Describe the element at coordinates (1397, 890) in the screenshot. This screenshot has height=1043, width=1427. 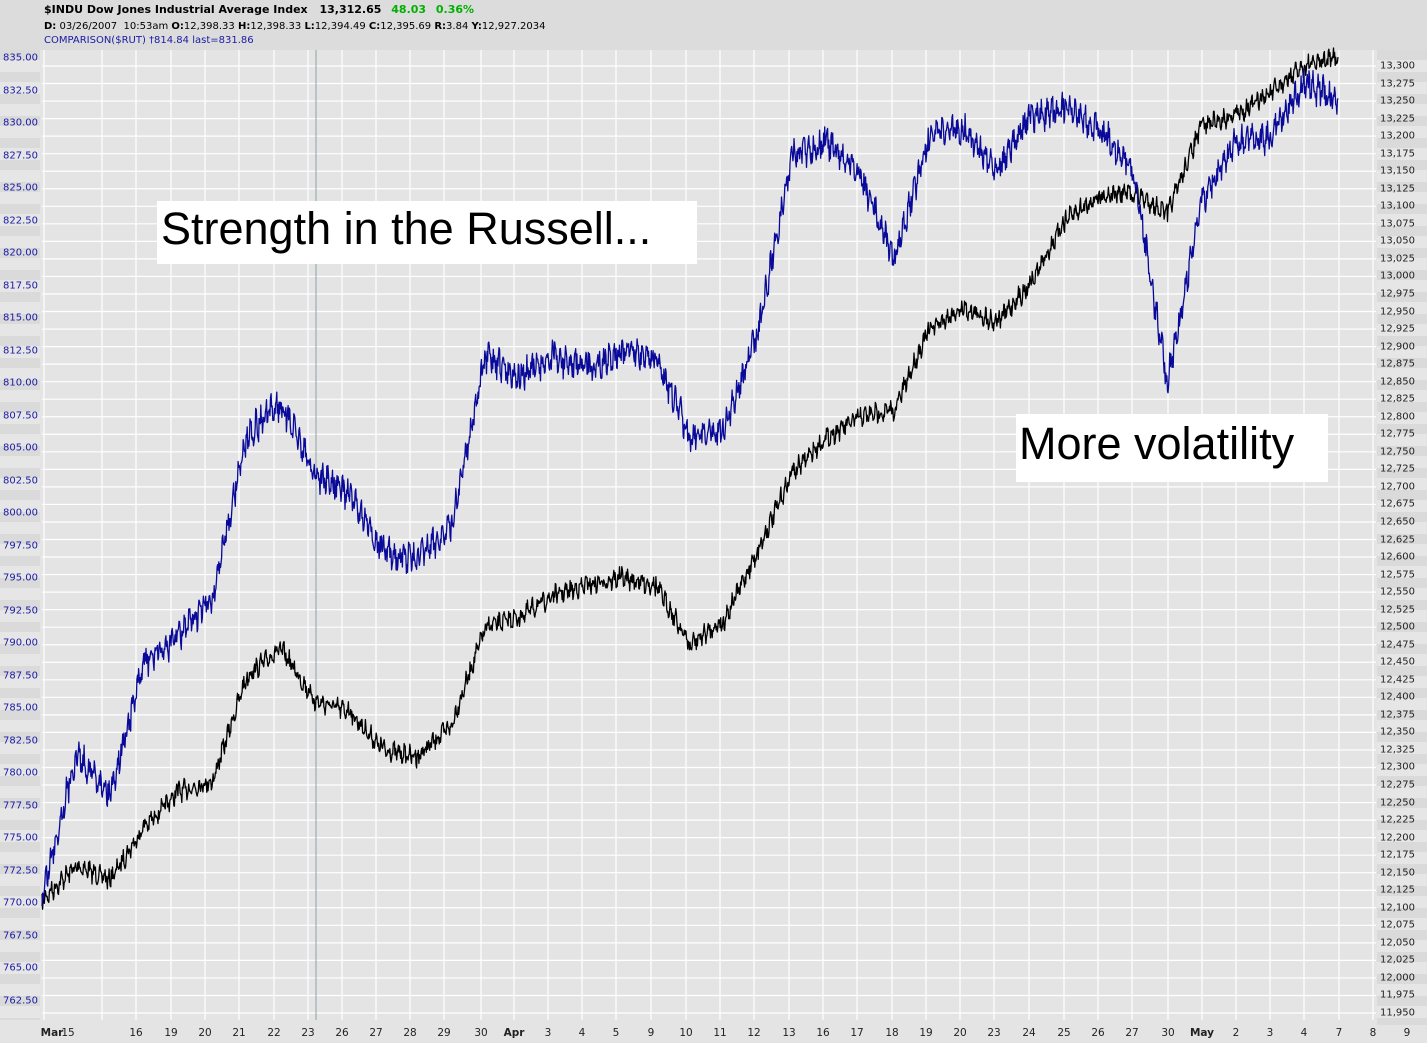
I see `right-axis-tick: 12,125` at that location.